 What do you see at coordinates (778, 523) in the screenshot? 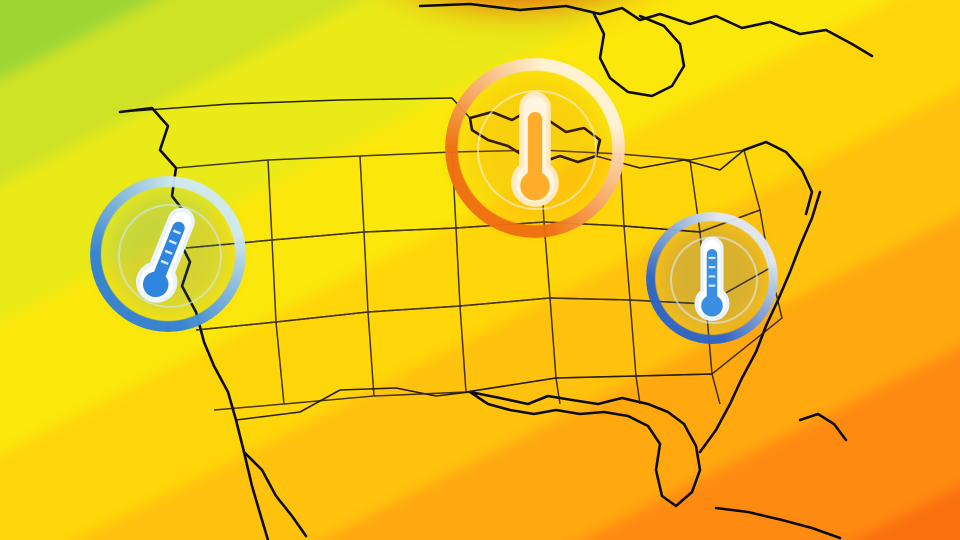
I see `coastline-cuba` at bounding box center [778, 523].